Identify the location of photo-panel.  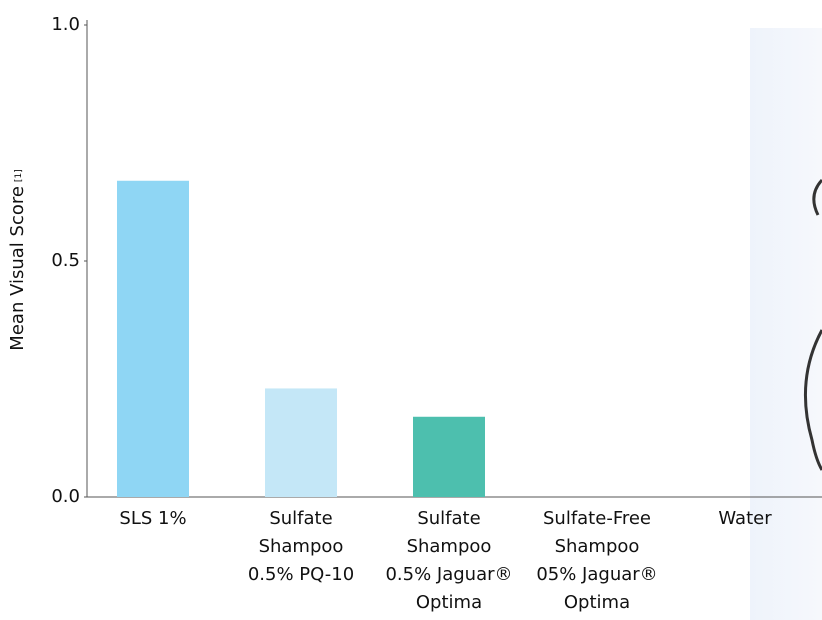
(786, 324).